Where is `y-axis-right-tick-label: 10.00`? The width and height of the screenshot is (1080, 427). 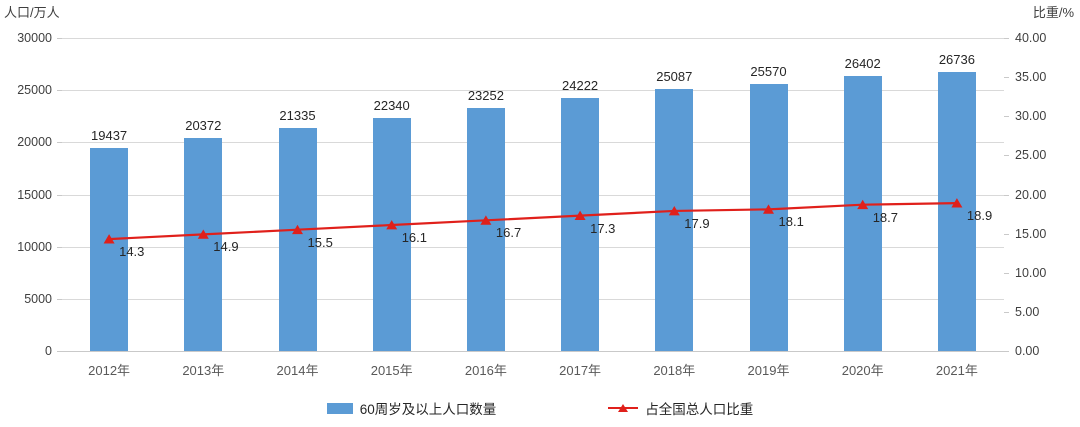 y-axis-right-tick-label: 10.00 is located at coordinates (1031, 272).